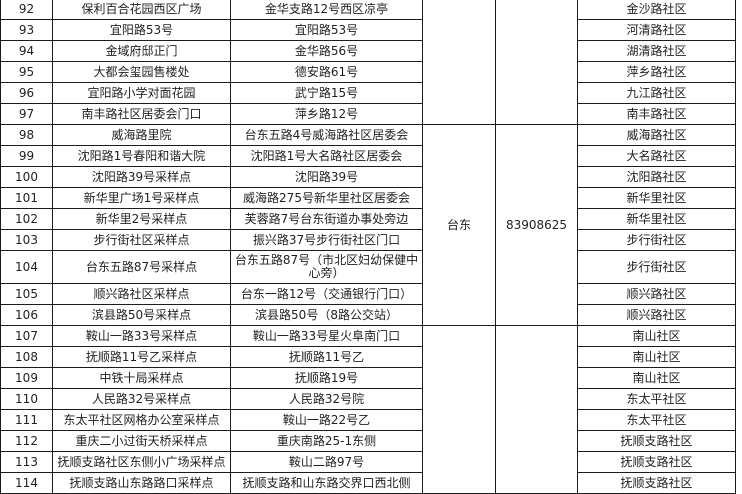  I want to click on site-address-cell: 鞍山一路22号乙, so click(326, 420).